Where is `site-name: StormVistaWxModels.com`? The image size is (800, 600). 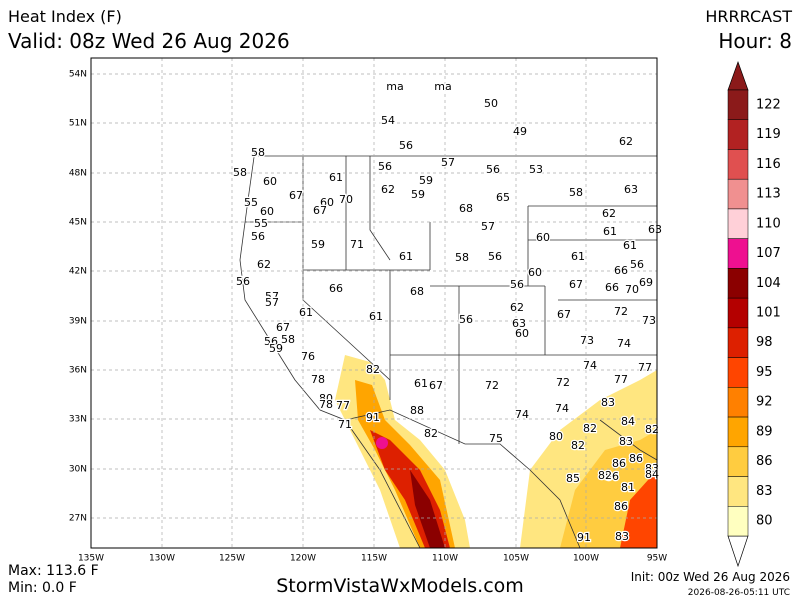
site-name: StormVistaWxModels.com is located at coordinates (400, 586).